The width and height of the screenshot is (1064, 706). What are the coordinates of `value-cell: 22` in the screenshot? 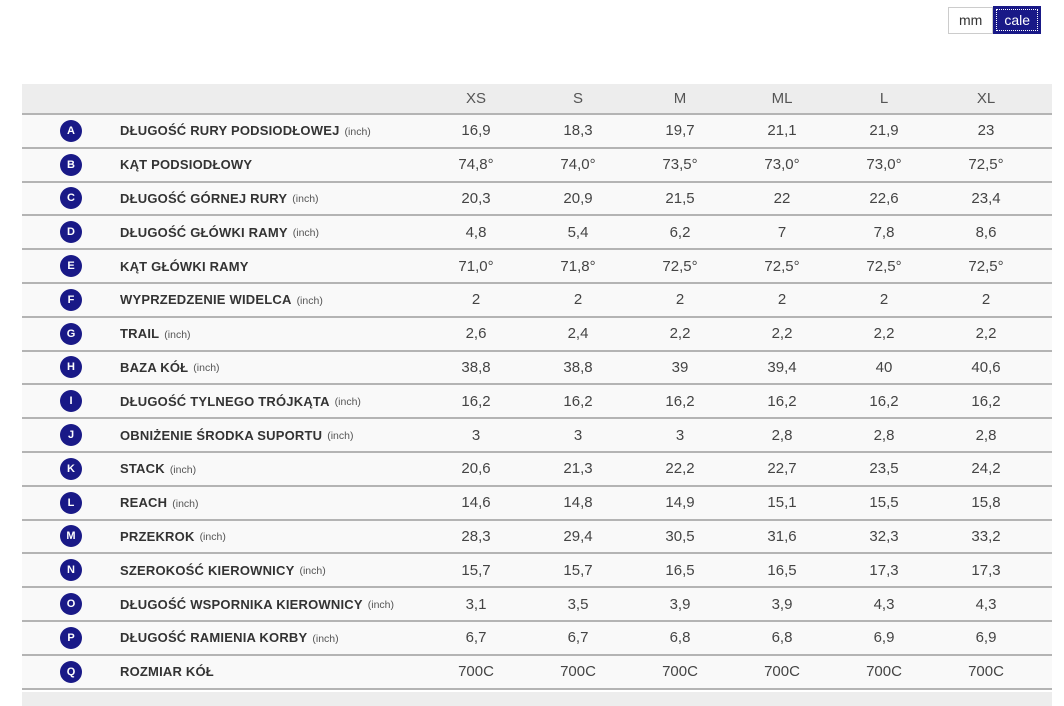 It's located at (782, 198).